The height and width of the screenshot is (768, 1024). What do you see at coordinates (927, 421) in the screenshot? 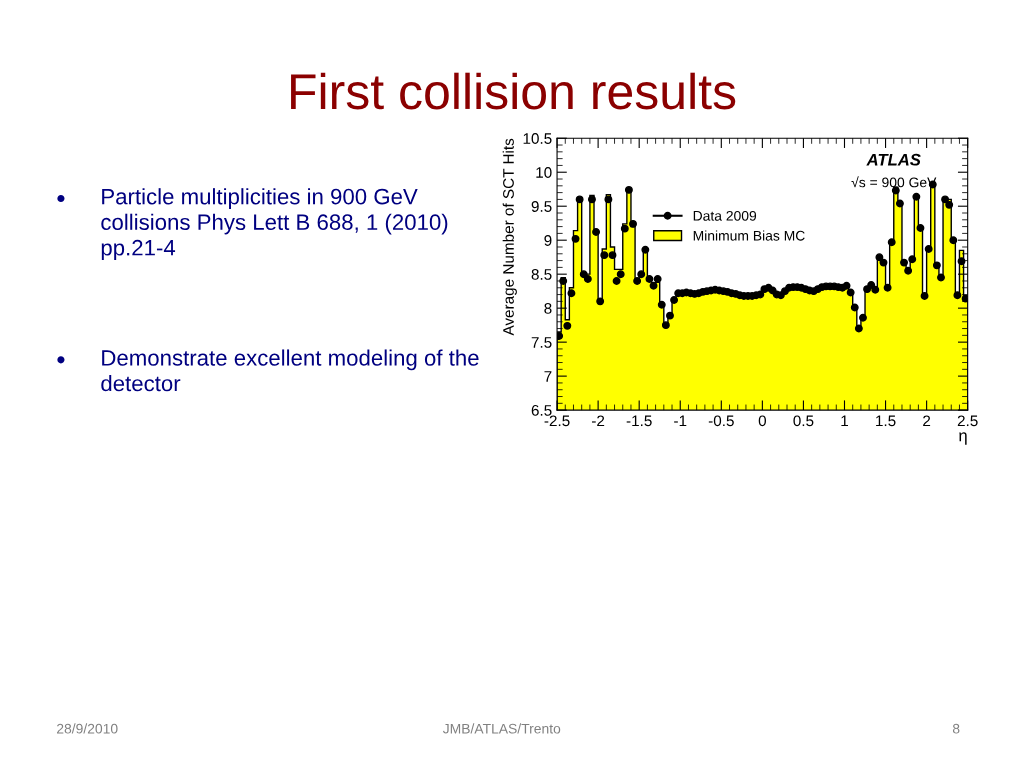
I see `x-tick-label: 2` at bounding box center [927, 421].